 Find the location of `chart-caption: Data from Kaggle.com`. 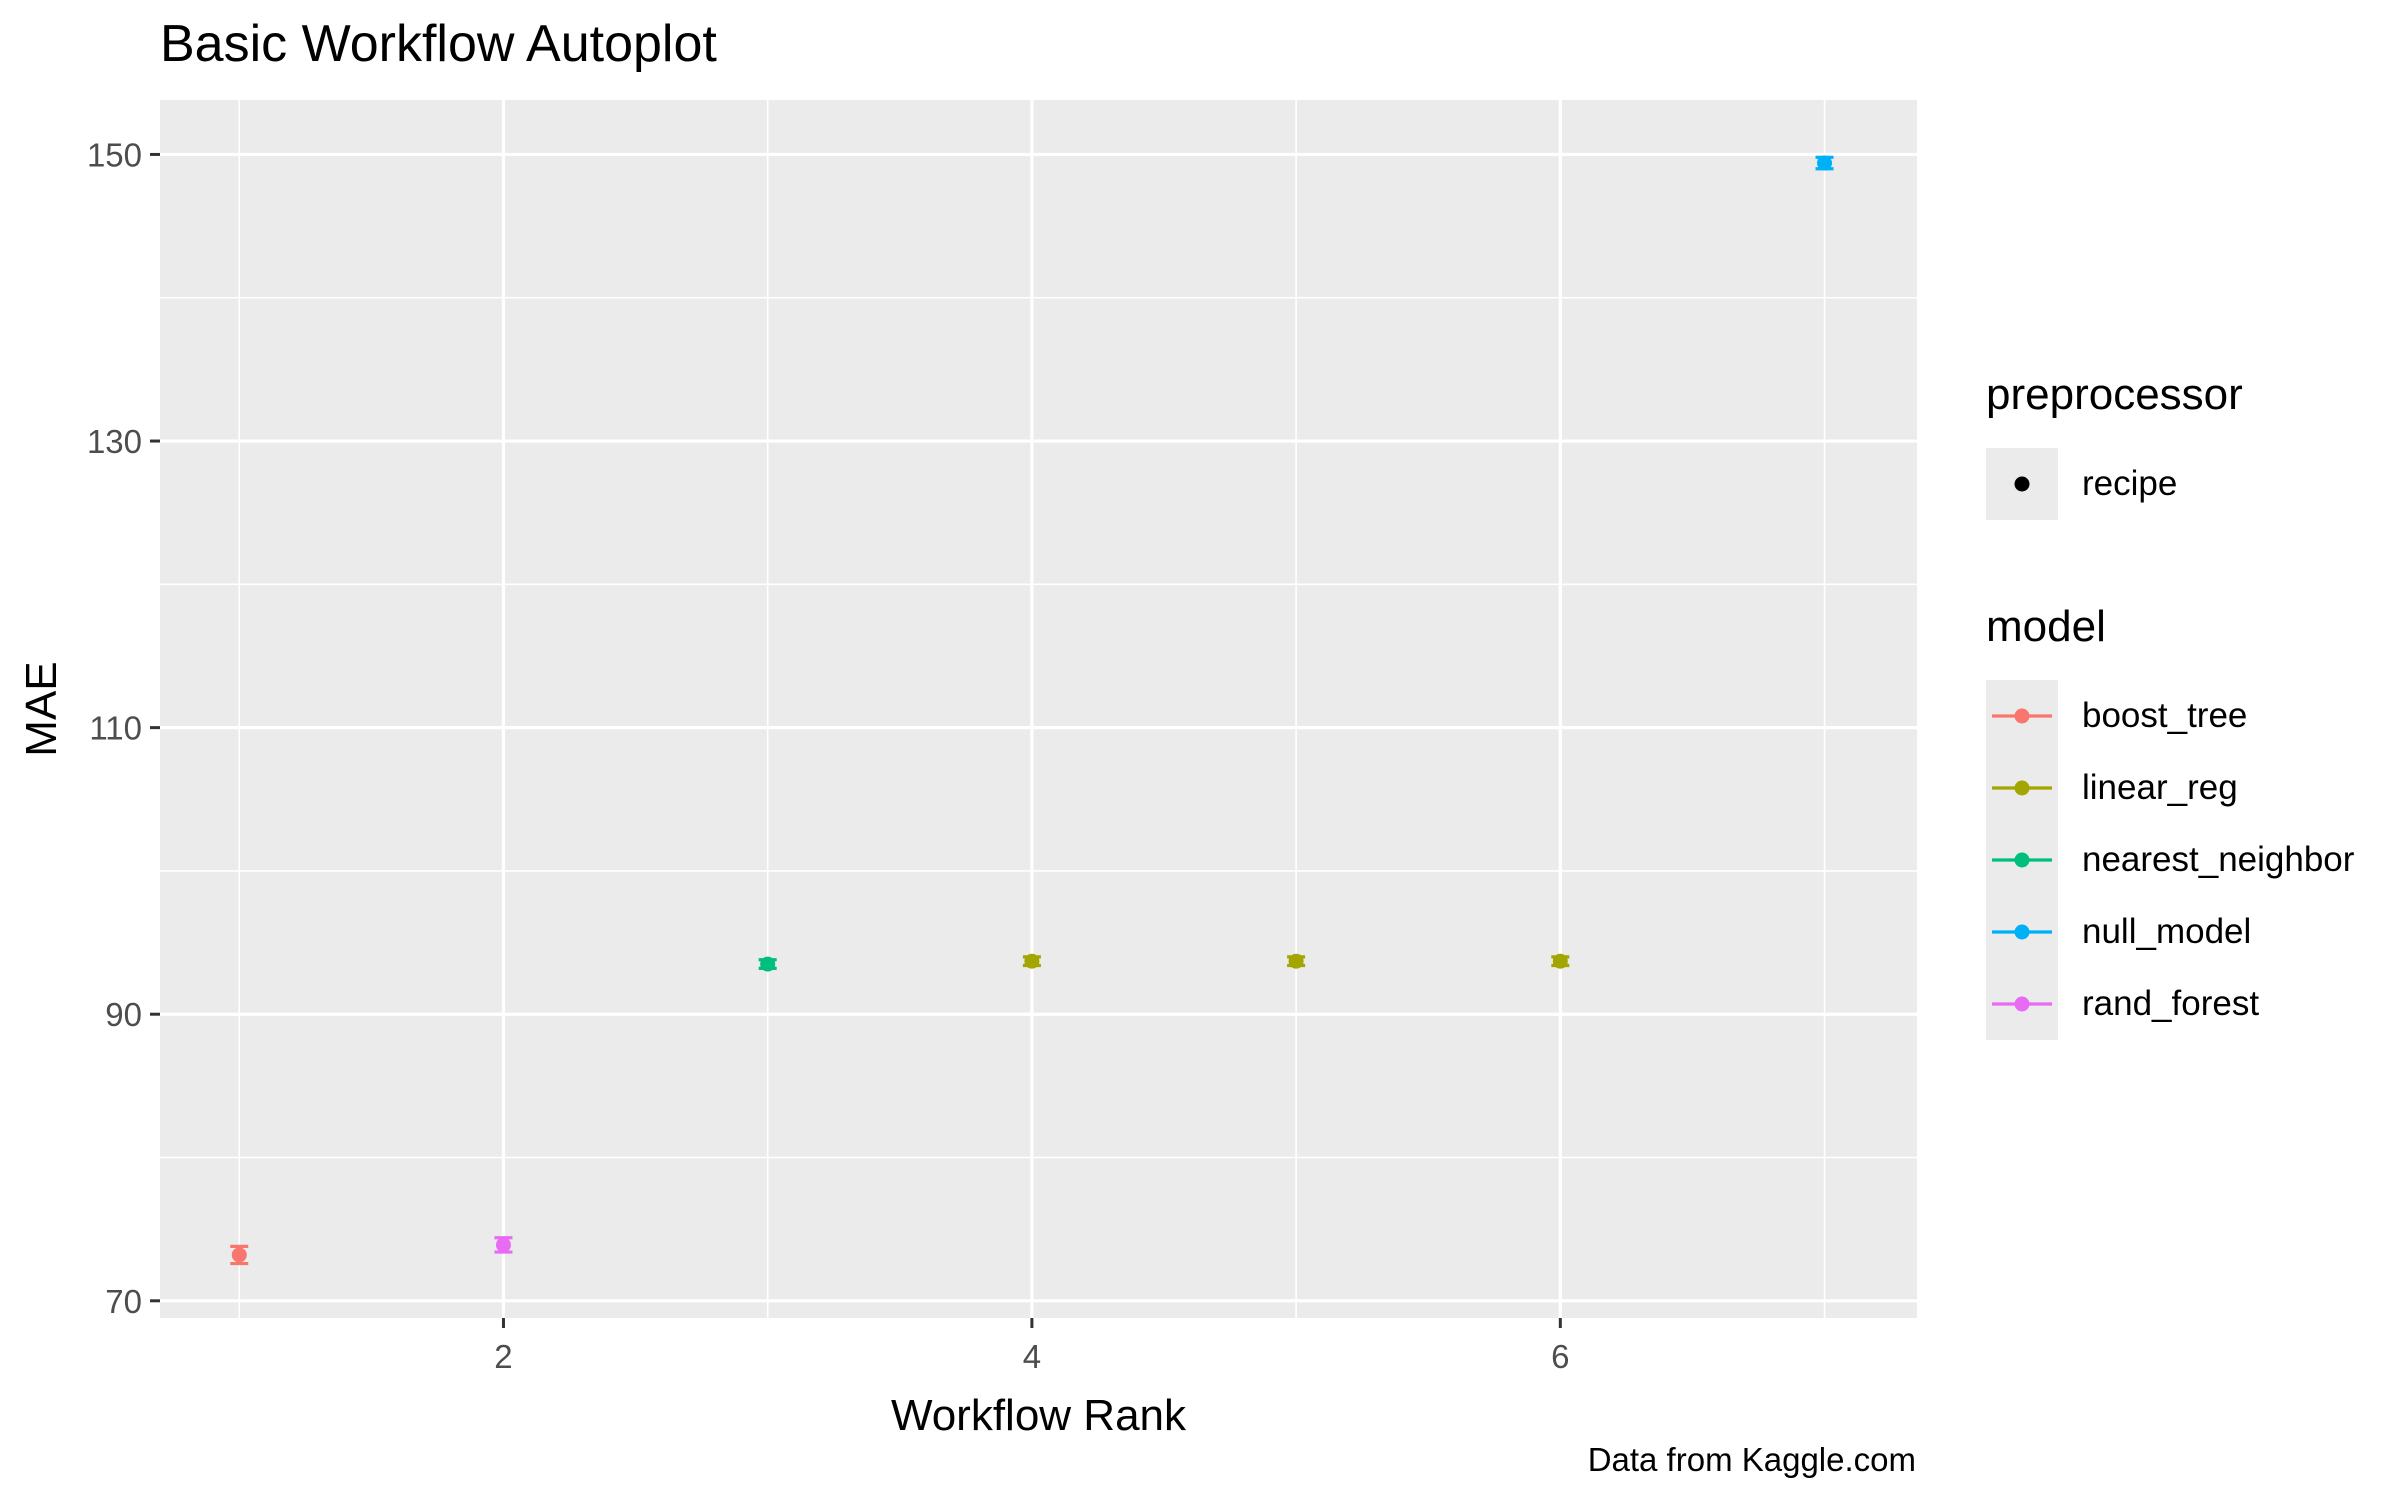

chart-caption: Data from Kaggle.com is located at coordinates (1751, 1459).